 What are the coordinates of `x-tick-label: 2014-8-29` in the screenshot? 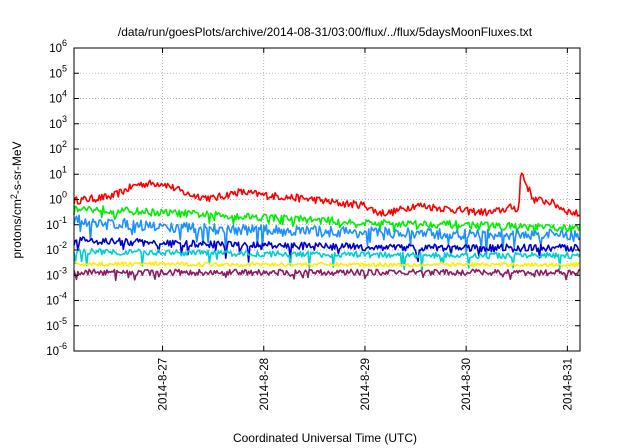 It's located at (366, 384).